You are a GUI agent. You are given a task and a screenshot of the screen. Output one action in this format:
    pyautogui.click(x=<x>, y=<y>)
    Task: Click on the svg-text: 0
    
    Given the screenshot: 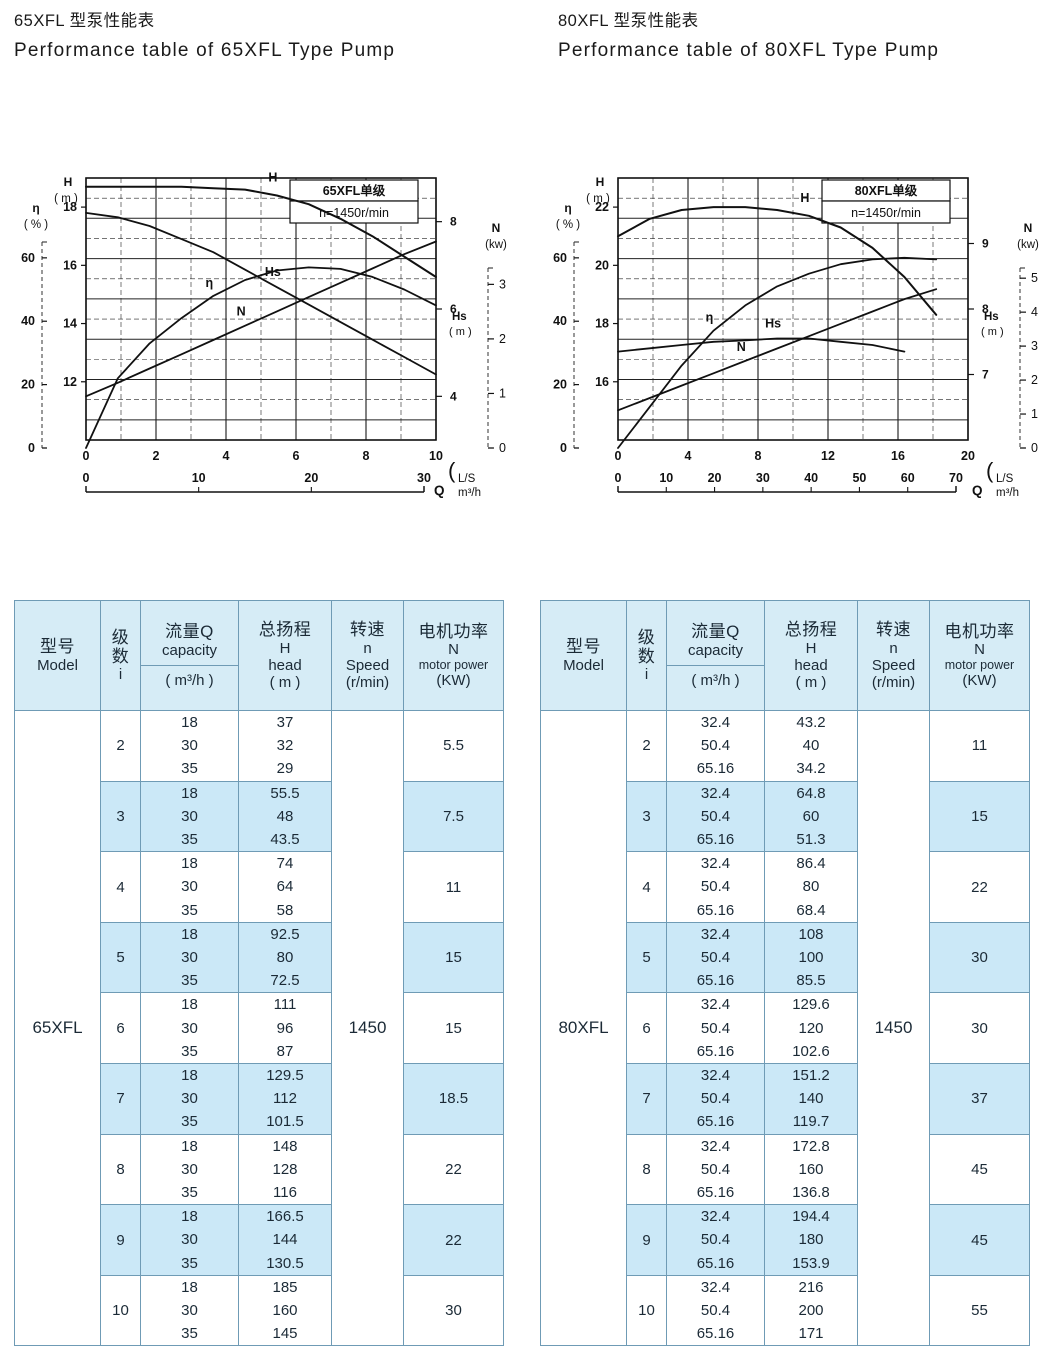 What is the action you would take?
    pyautogui.click(x=618, y=478)
    